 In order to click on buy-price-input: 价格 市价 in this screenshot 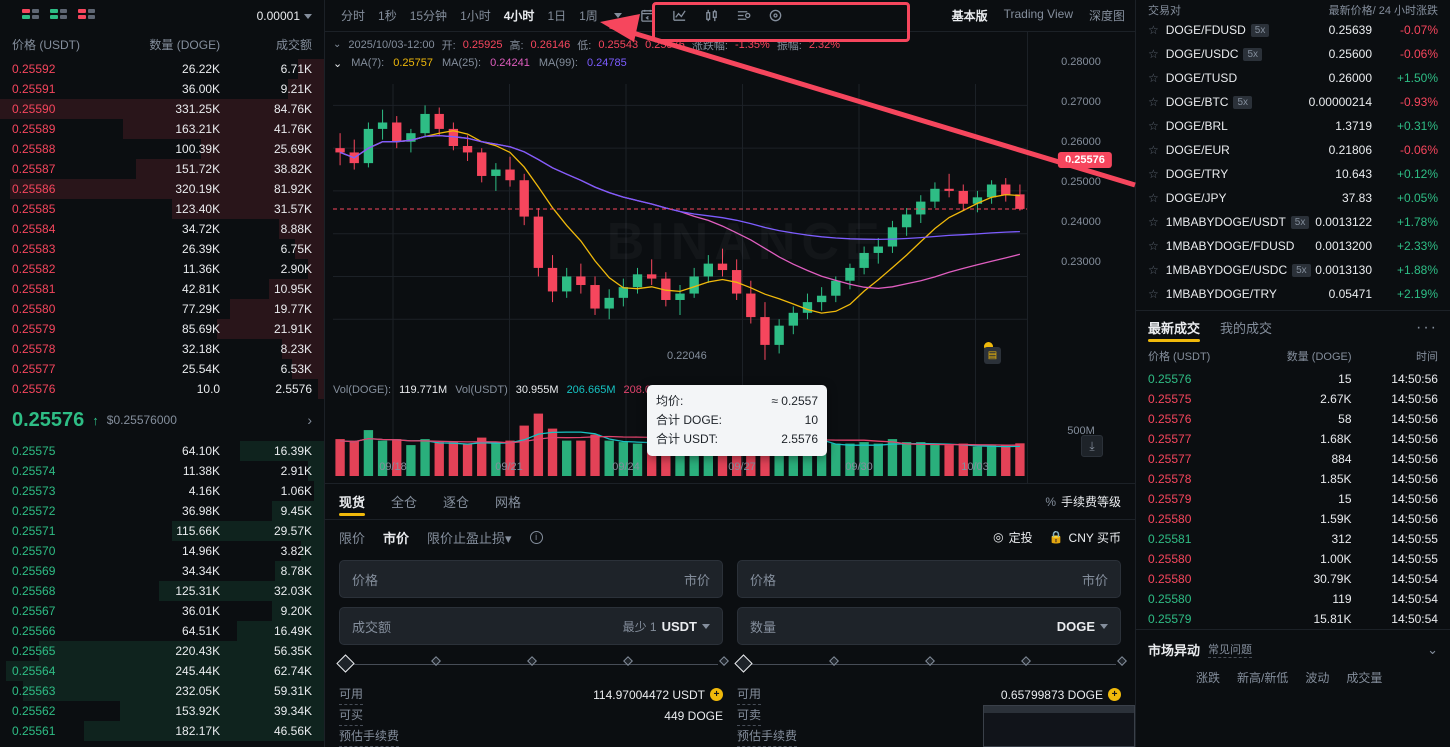, I will do `click(531, 579)`.